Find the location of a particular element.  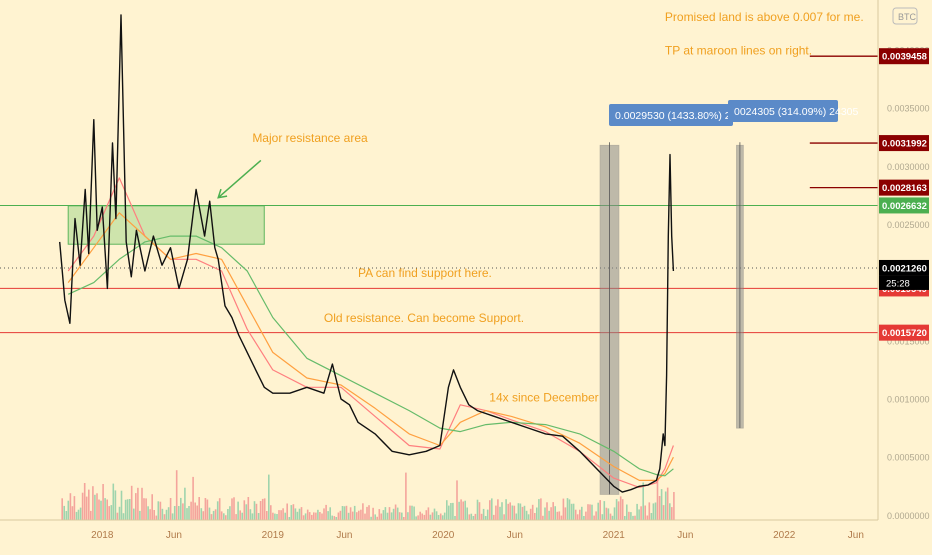

price-badge-label: 0.0021260 is located at coordinates (904, 268).